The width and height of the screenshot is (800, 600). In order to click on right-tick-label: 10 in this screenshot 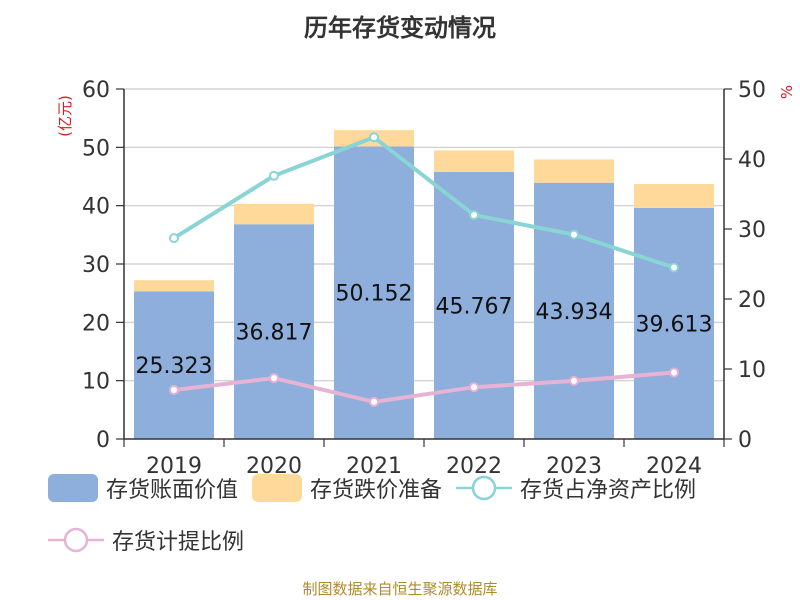, I will do `click(752, 370)`.